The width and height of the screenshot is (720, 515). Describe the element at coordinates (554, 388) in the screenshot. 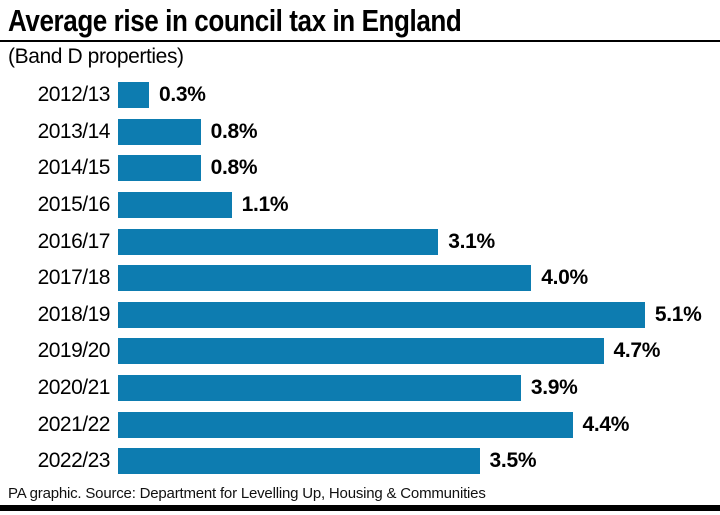

I see `value-label: 3.9%` at that location.